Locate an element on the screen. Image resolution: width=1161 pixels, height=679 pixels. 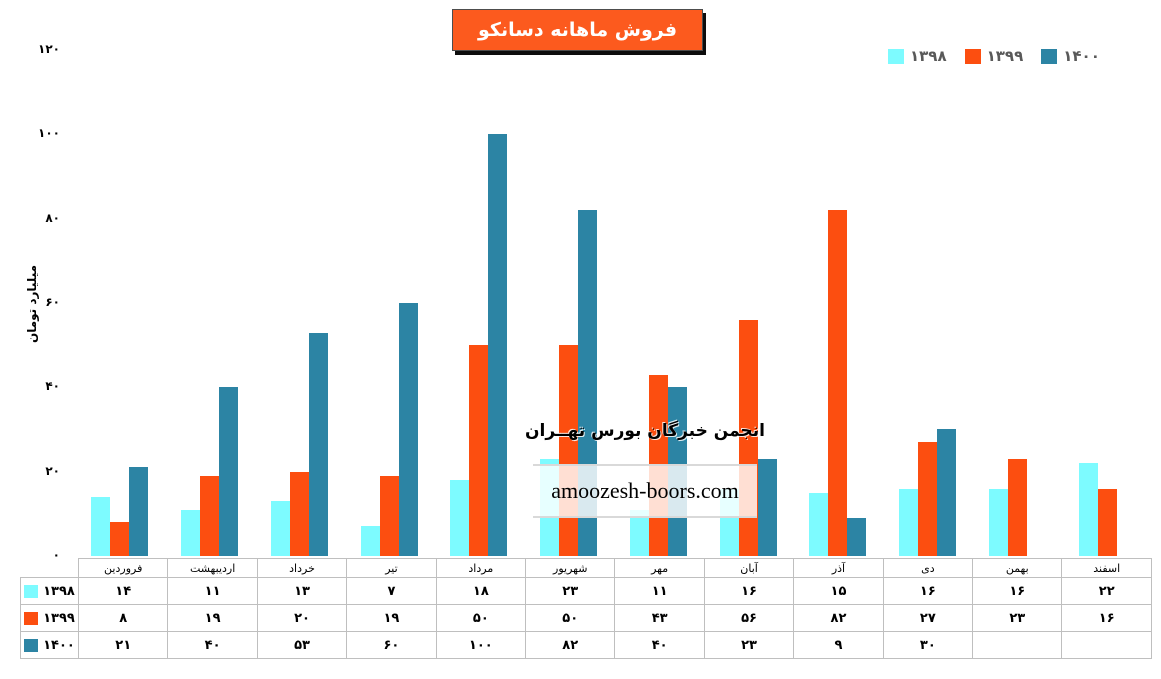
bar-۱۴۰۰-آذر is located at coordinates (857, 537).